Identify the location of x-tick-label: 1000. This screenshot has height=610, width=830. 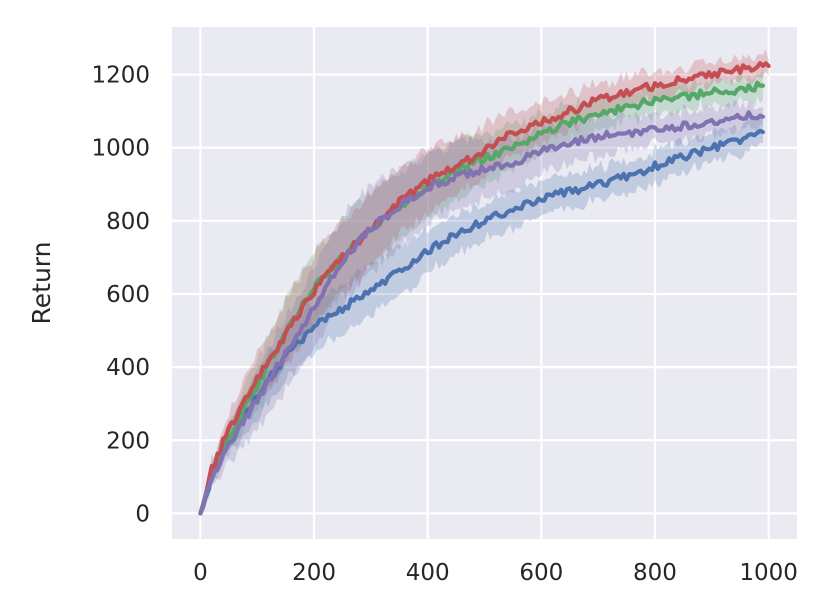
(768, 573).